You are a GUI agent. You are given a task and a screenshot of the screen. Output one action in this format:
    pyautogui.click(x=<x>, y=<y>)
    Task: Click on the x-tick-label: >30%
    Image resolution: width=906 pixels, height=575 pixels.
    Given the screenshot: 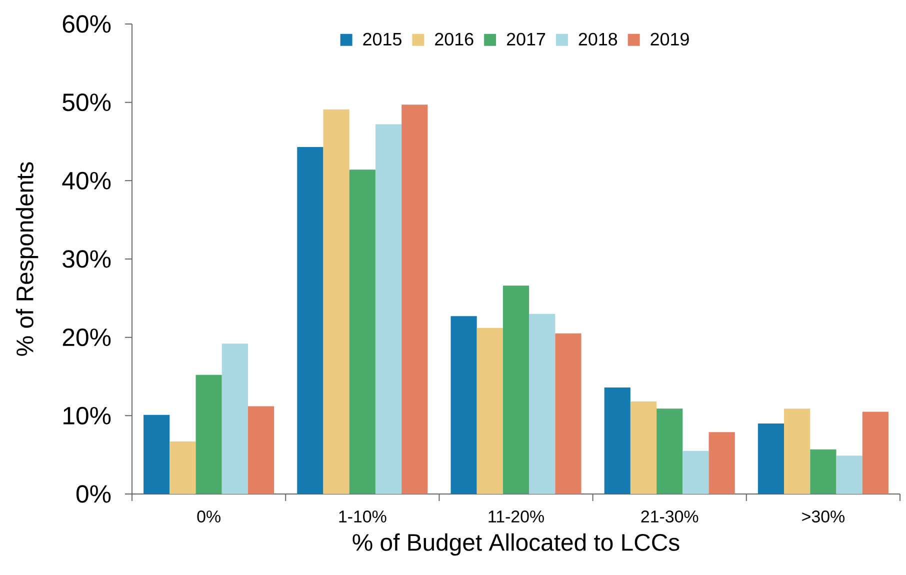 What is the action you would take?
    pyautogui.click(x=823, y=516)
    